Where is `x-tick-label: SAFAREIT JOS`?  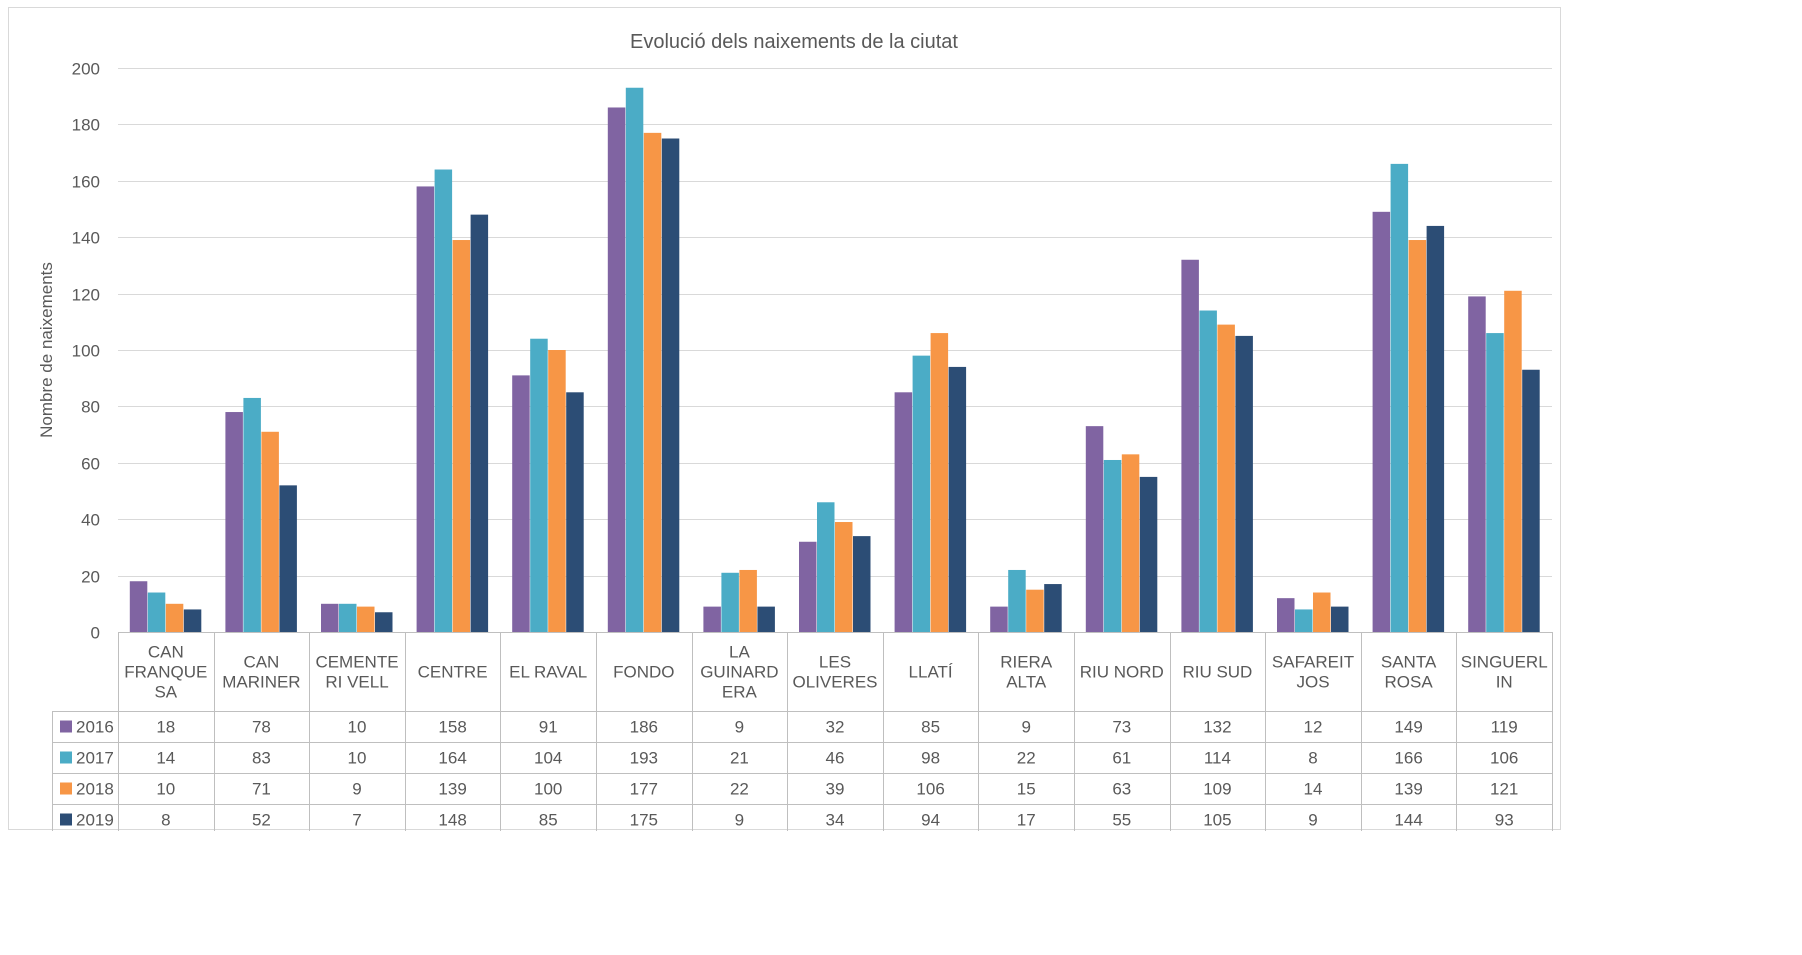
x-tick-label: SAFAREIT JOS is located at coordinates (1313, 672).